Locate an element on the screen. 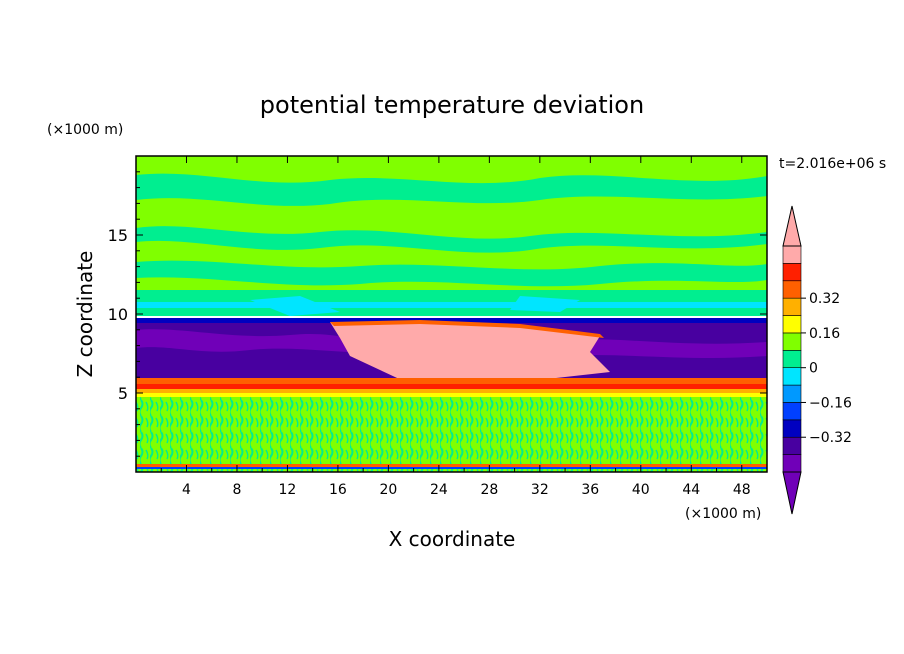  x-tick-label: 20 is located at coordinates (388, 490).